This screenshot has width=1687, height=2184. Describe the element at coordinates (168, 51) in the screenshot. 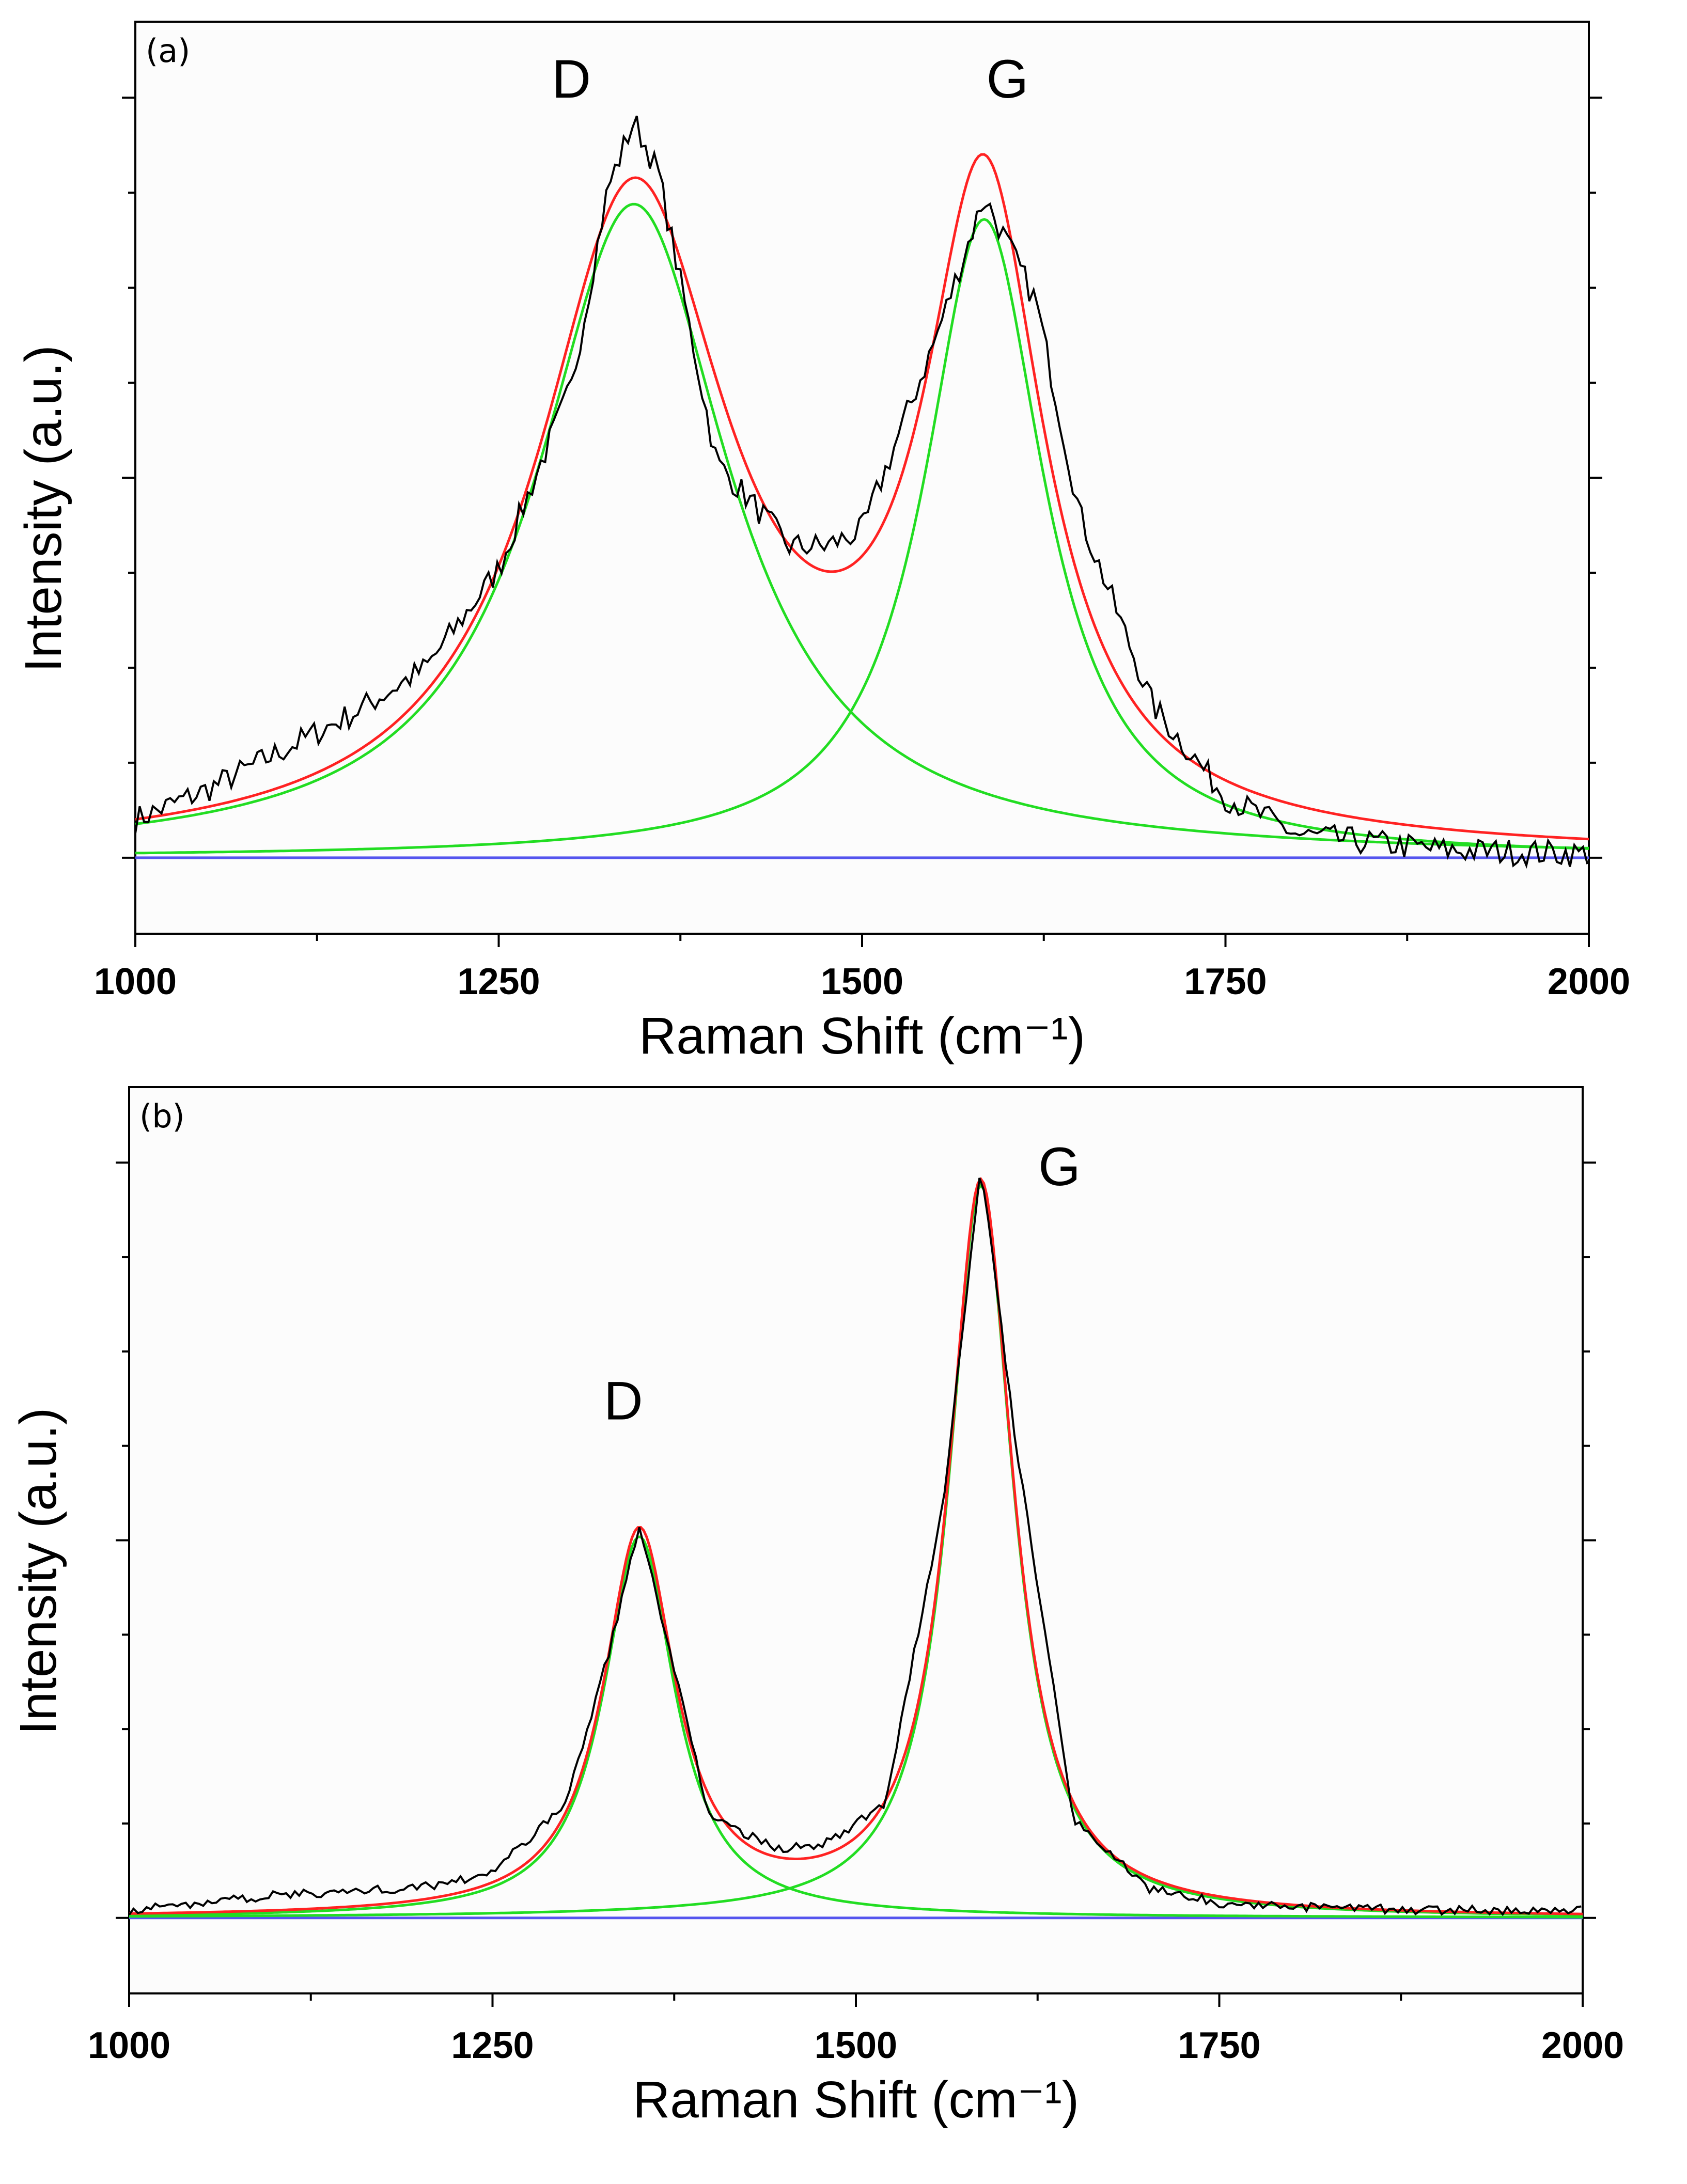

I see `panel-label: (a)` at that location.